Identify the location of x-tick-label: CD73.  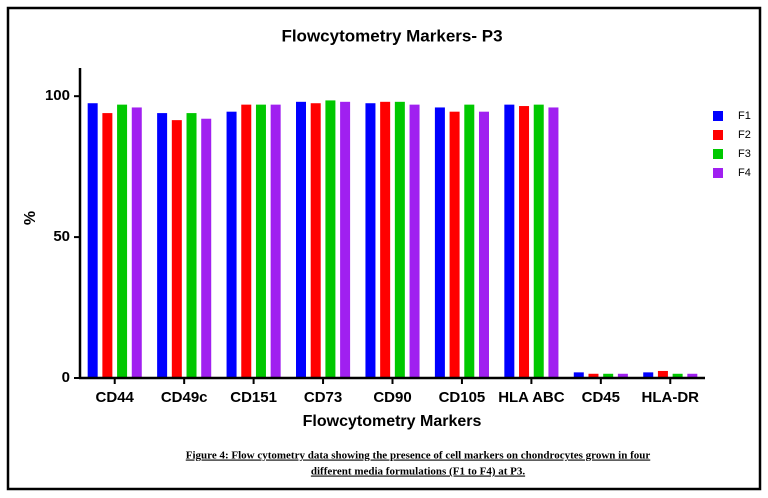
(323, 397).